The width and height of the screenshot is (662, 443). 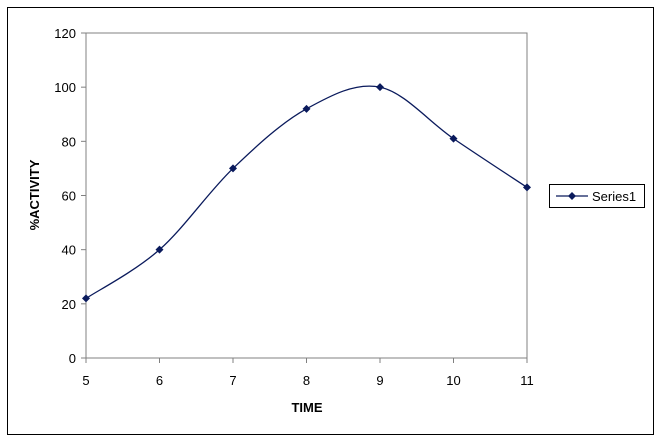 I want to click on x-tick-label: 9, so click(x=379, y=380).